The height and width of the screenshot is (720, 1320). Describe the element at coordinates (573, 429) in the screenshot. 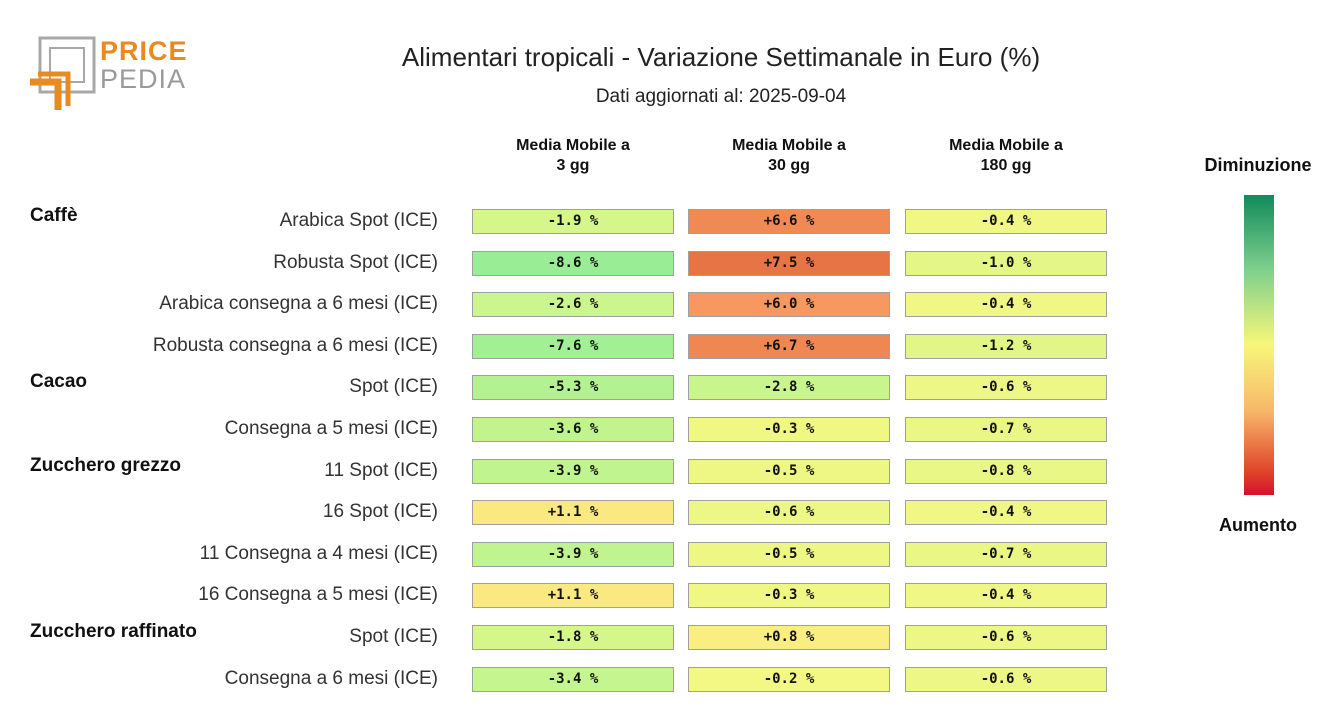

I see `heatmap-cell: -3.6 %` at that location.